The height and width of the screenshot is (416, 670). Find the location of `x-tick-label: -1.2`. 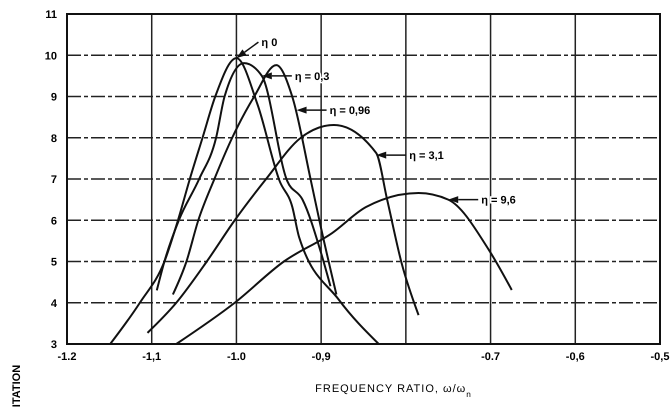

x-tick-label: -1.2 is located at coordinates (67, 357).